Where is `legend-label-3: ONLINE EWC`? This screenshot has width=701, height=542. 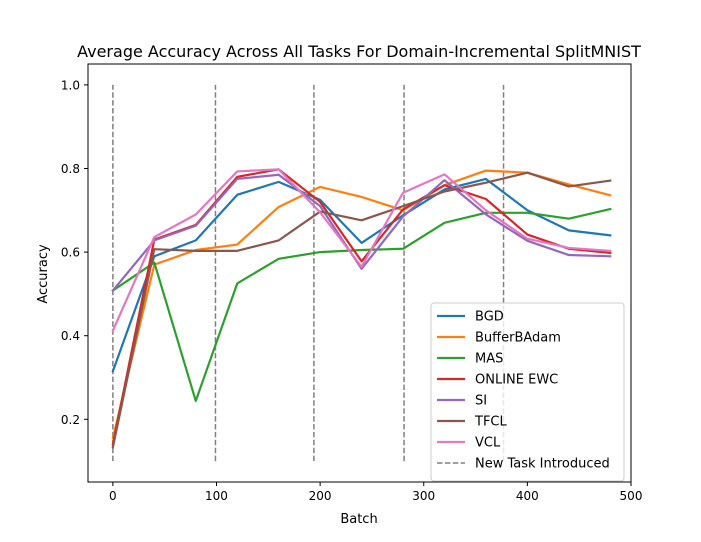
legend-label-3: ONLINE EWC is located at coordinates (516, 380).